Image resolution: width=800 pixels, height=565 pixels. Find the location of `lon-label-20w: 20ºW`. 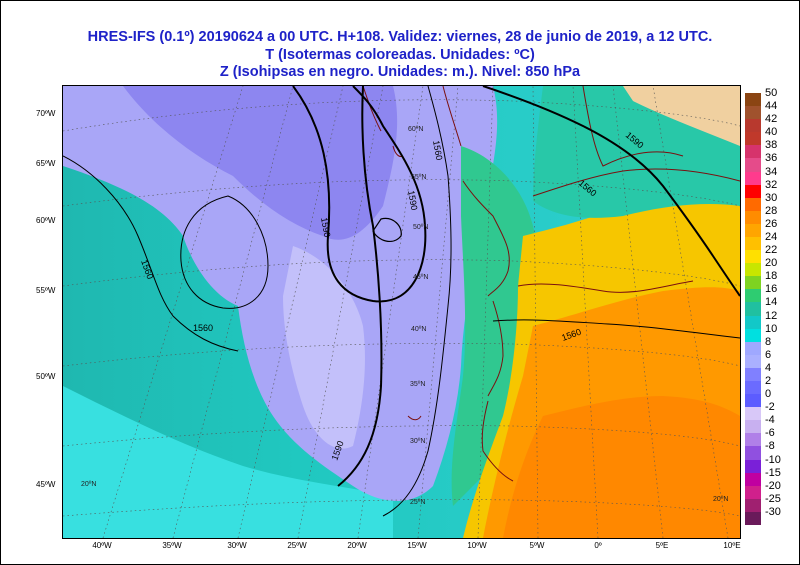

lon-label-20w: 20ºW is located at coordinates (357, 545).